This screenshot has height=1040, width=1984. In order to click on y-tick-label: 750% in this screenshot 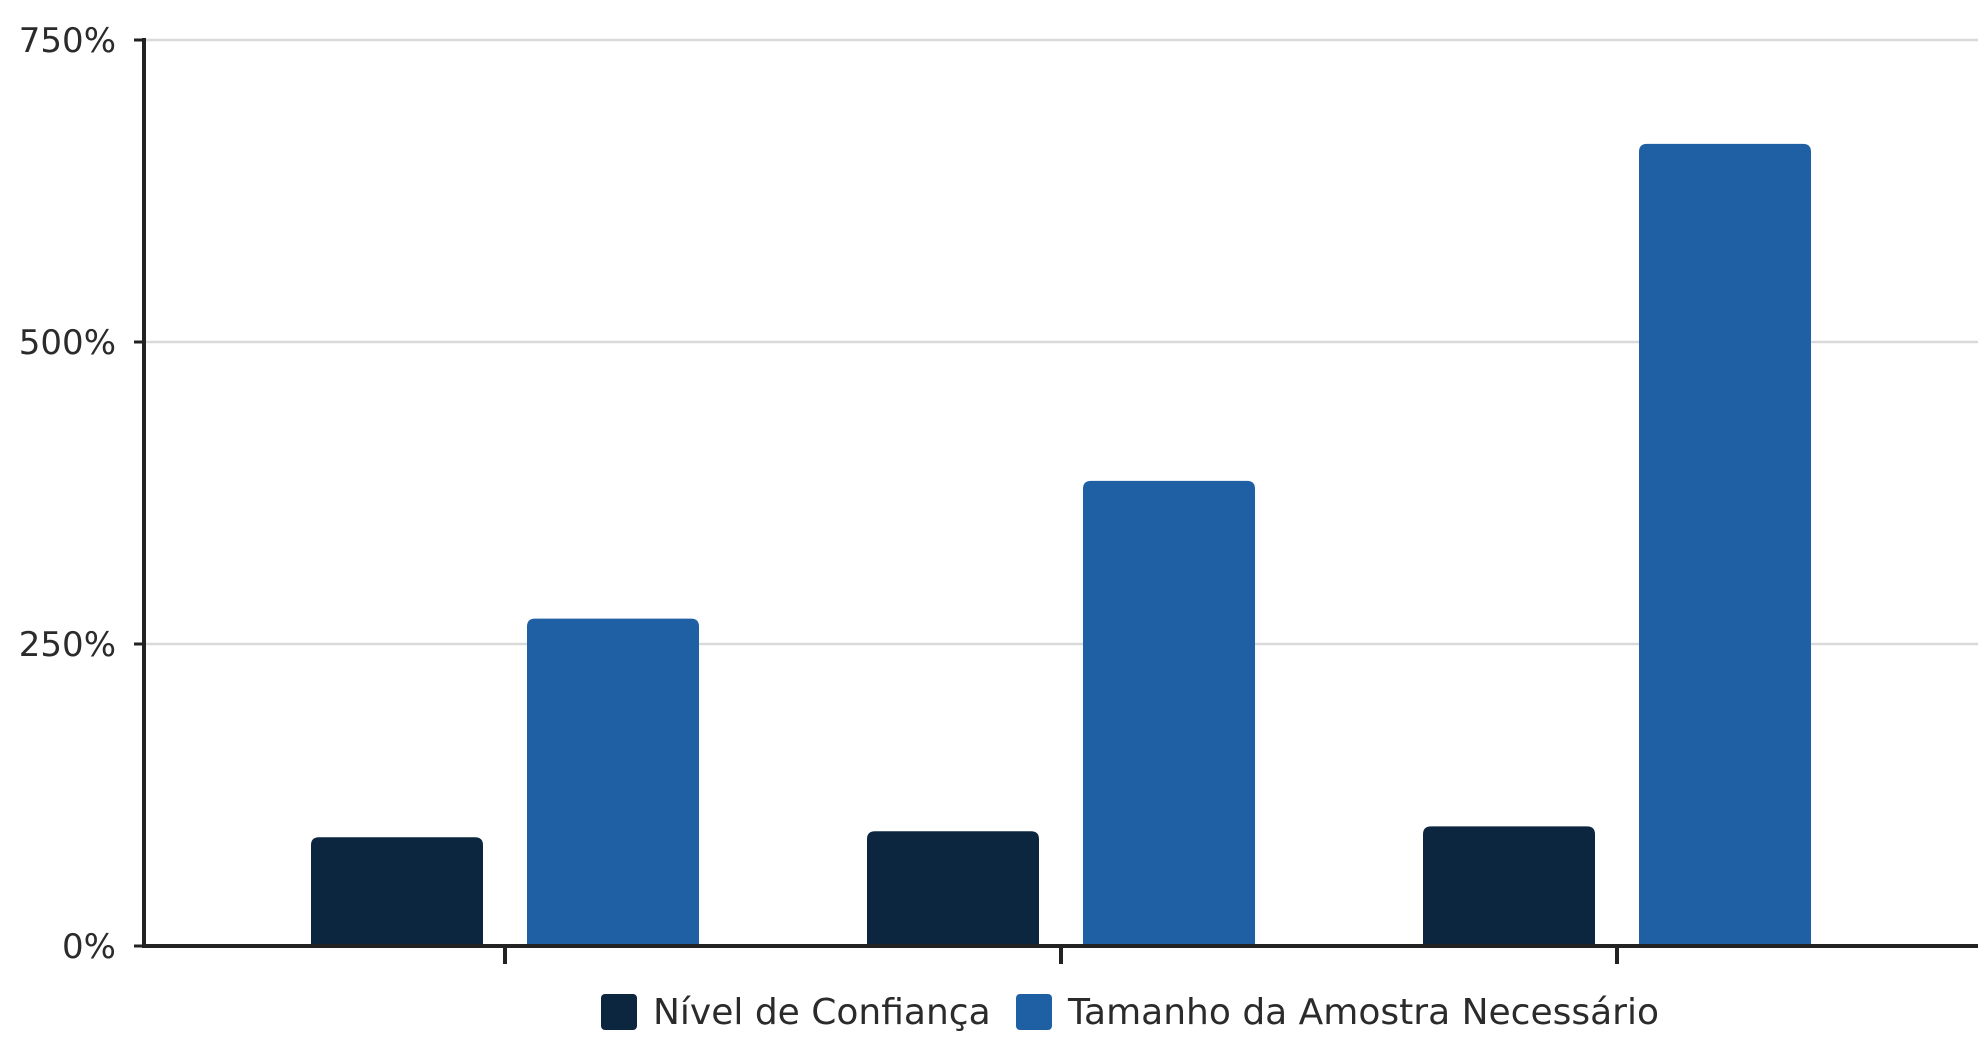, I will do `click(67, 41)`.